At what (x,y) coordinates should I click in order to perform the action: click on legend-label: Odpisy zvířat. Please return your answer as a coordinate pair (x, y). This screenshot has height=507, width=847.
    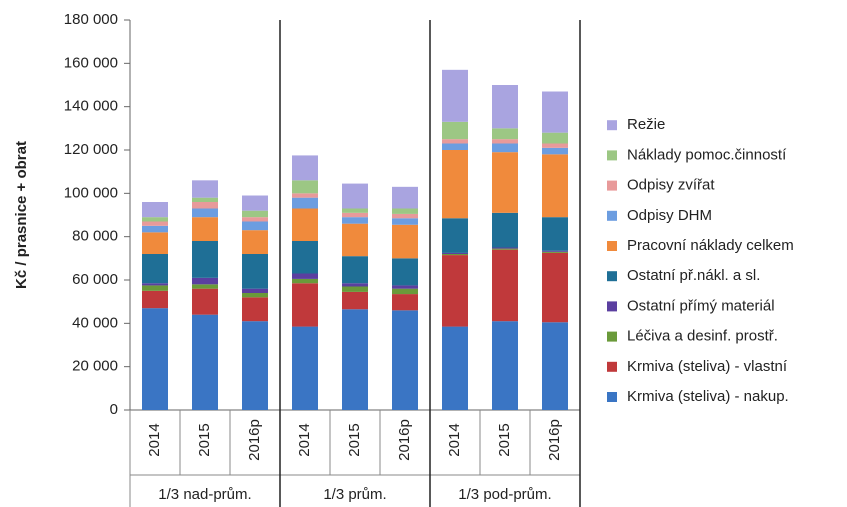
    Looking at the image, I should click on (671, 185).